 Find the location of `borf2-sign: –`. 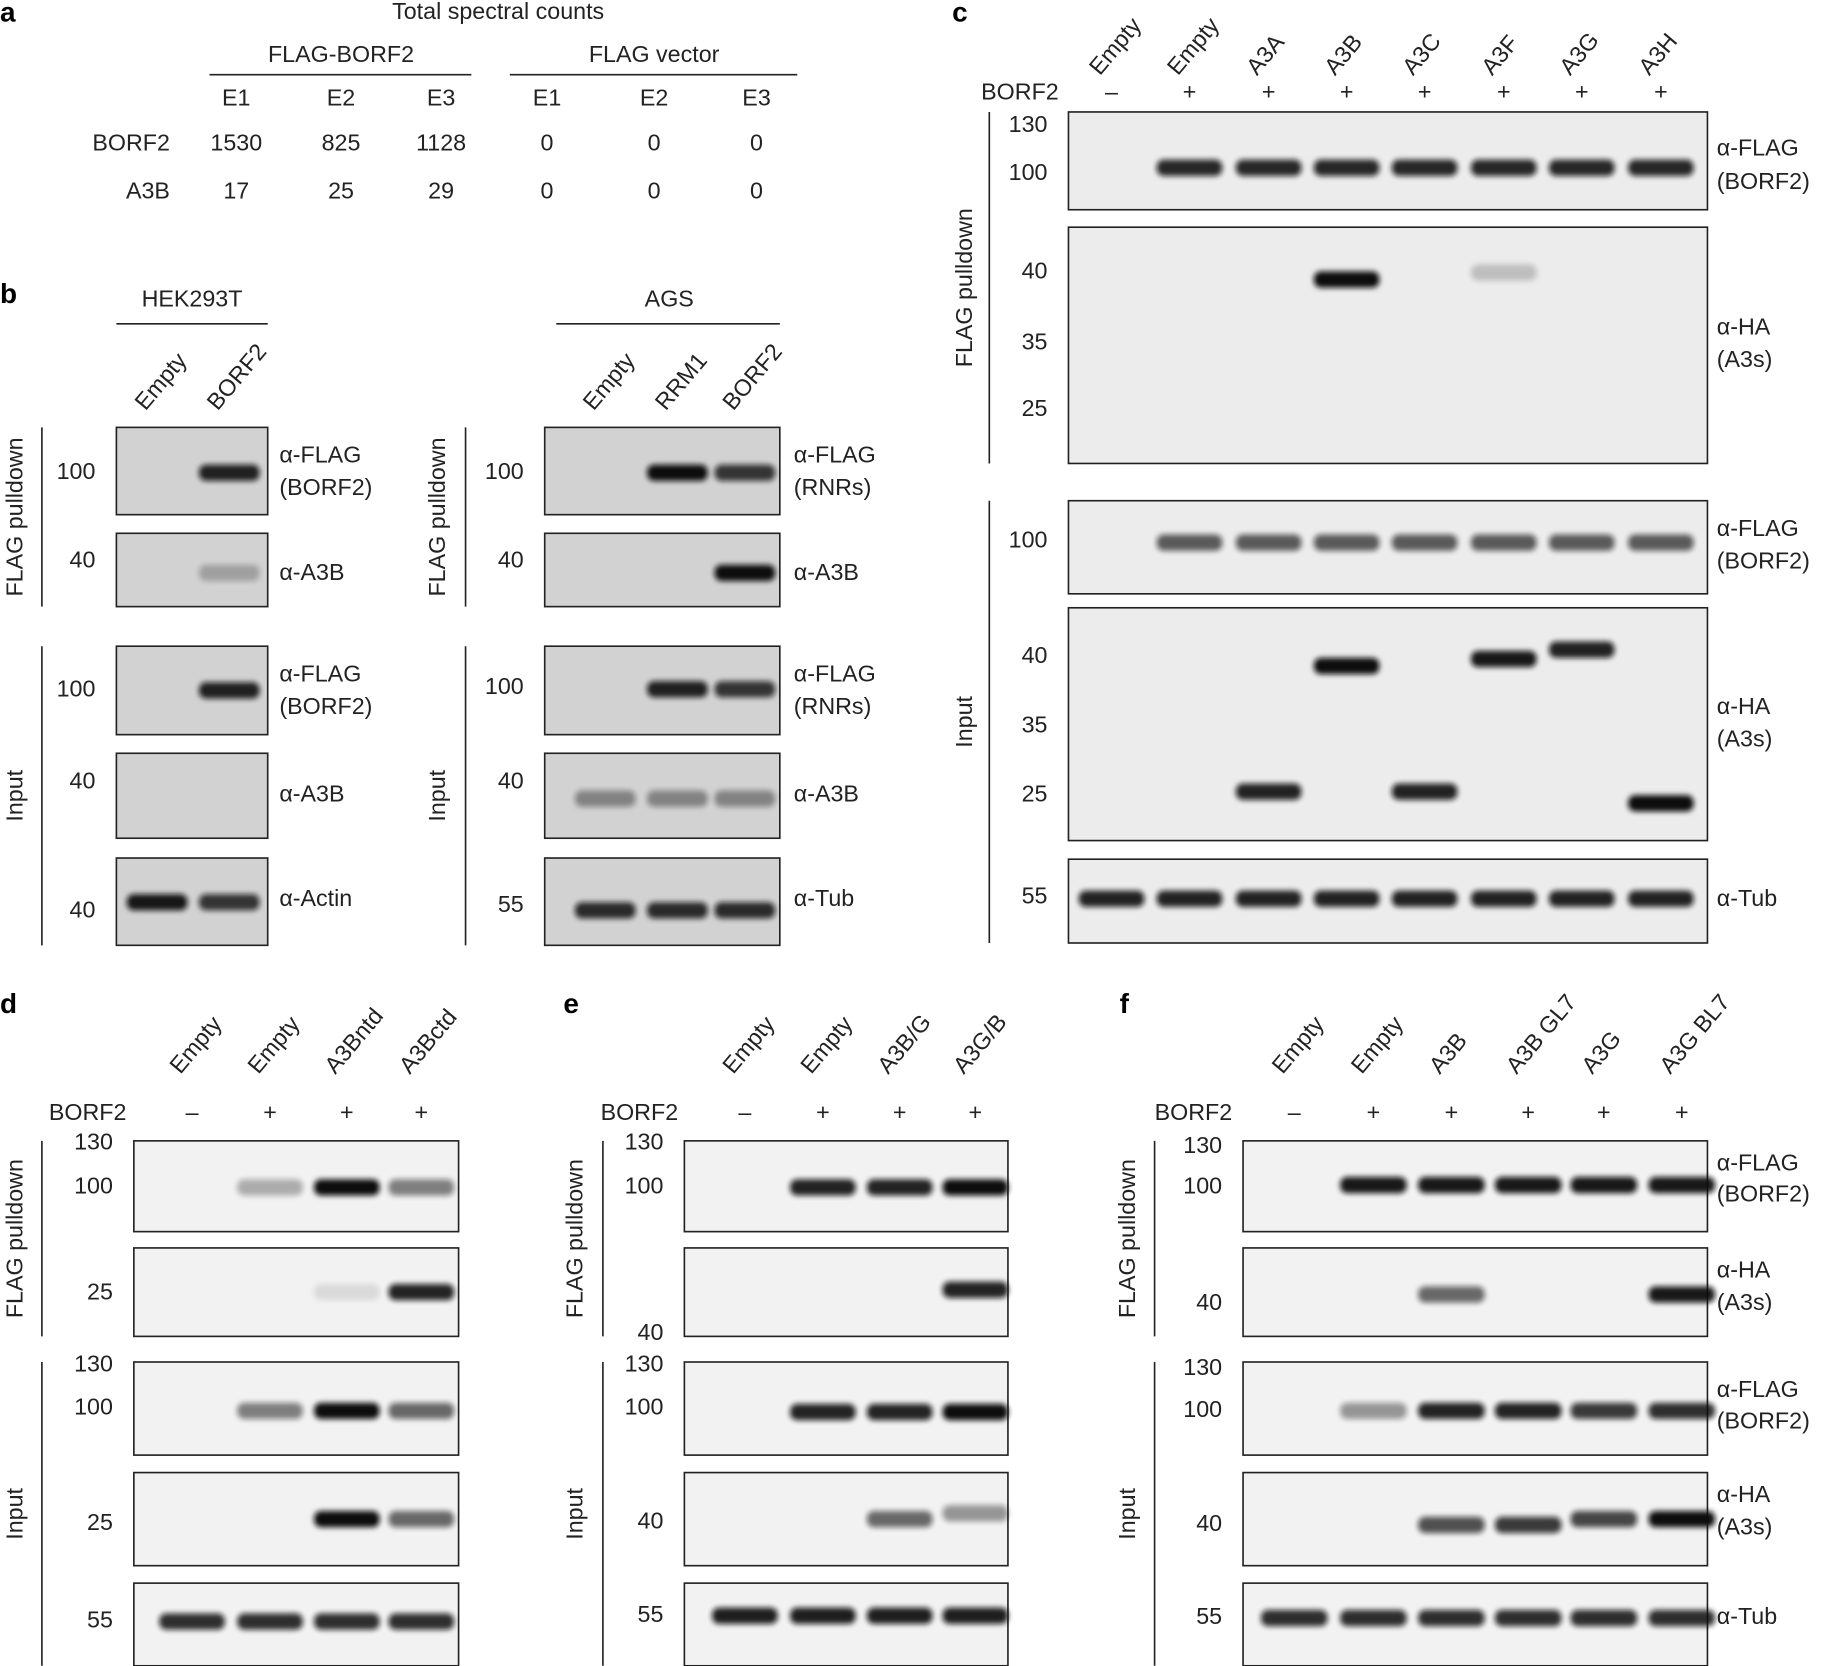

borf2-sign: – is located at coordinates (744, 1112).